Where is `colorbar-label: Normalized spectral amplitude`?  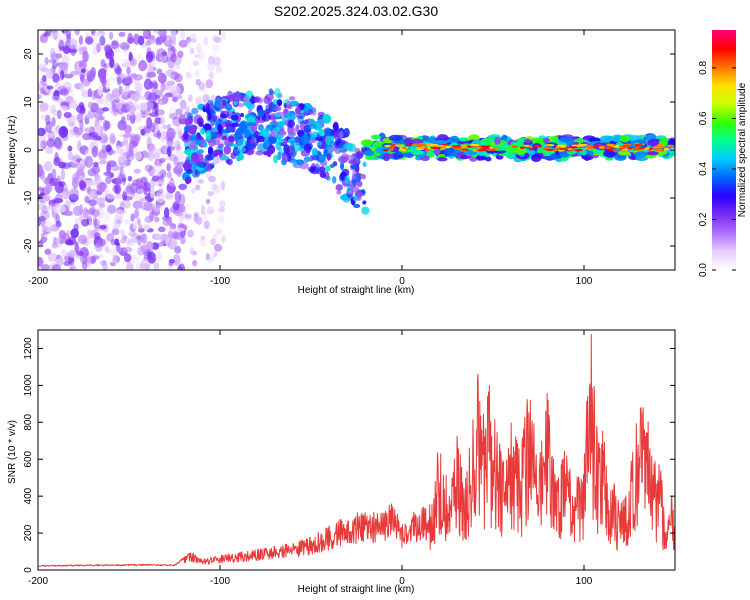
colorbar-label: Normalized spectral amplitude is located at coordinates (742, 149).